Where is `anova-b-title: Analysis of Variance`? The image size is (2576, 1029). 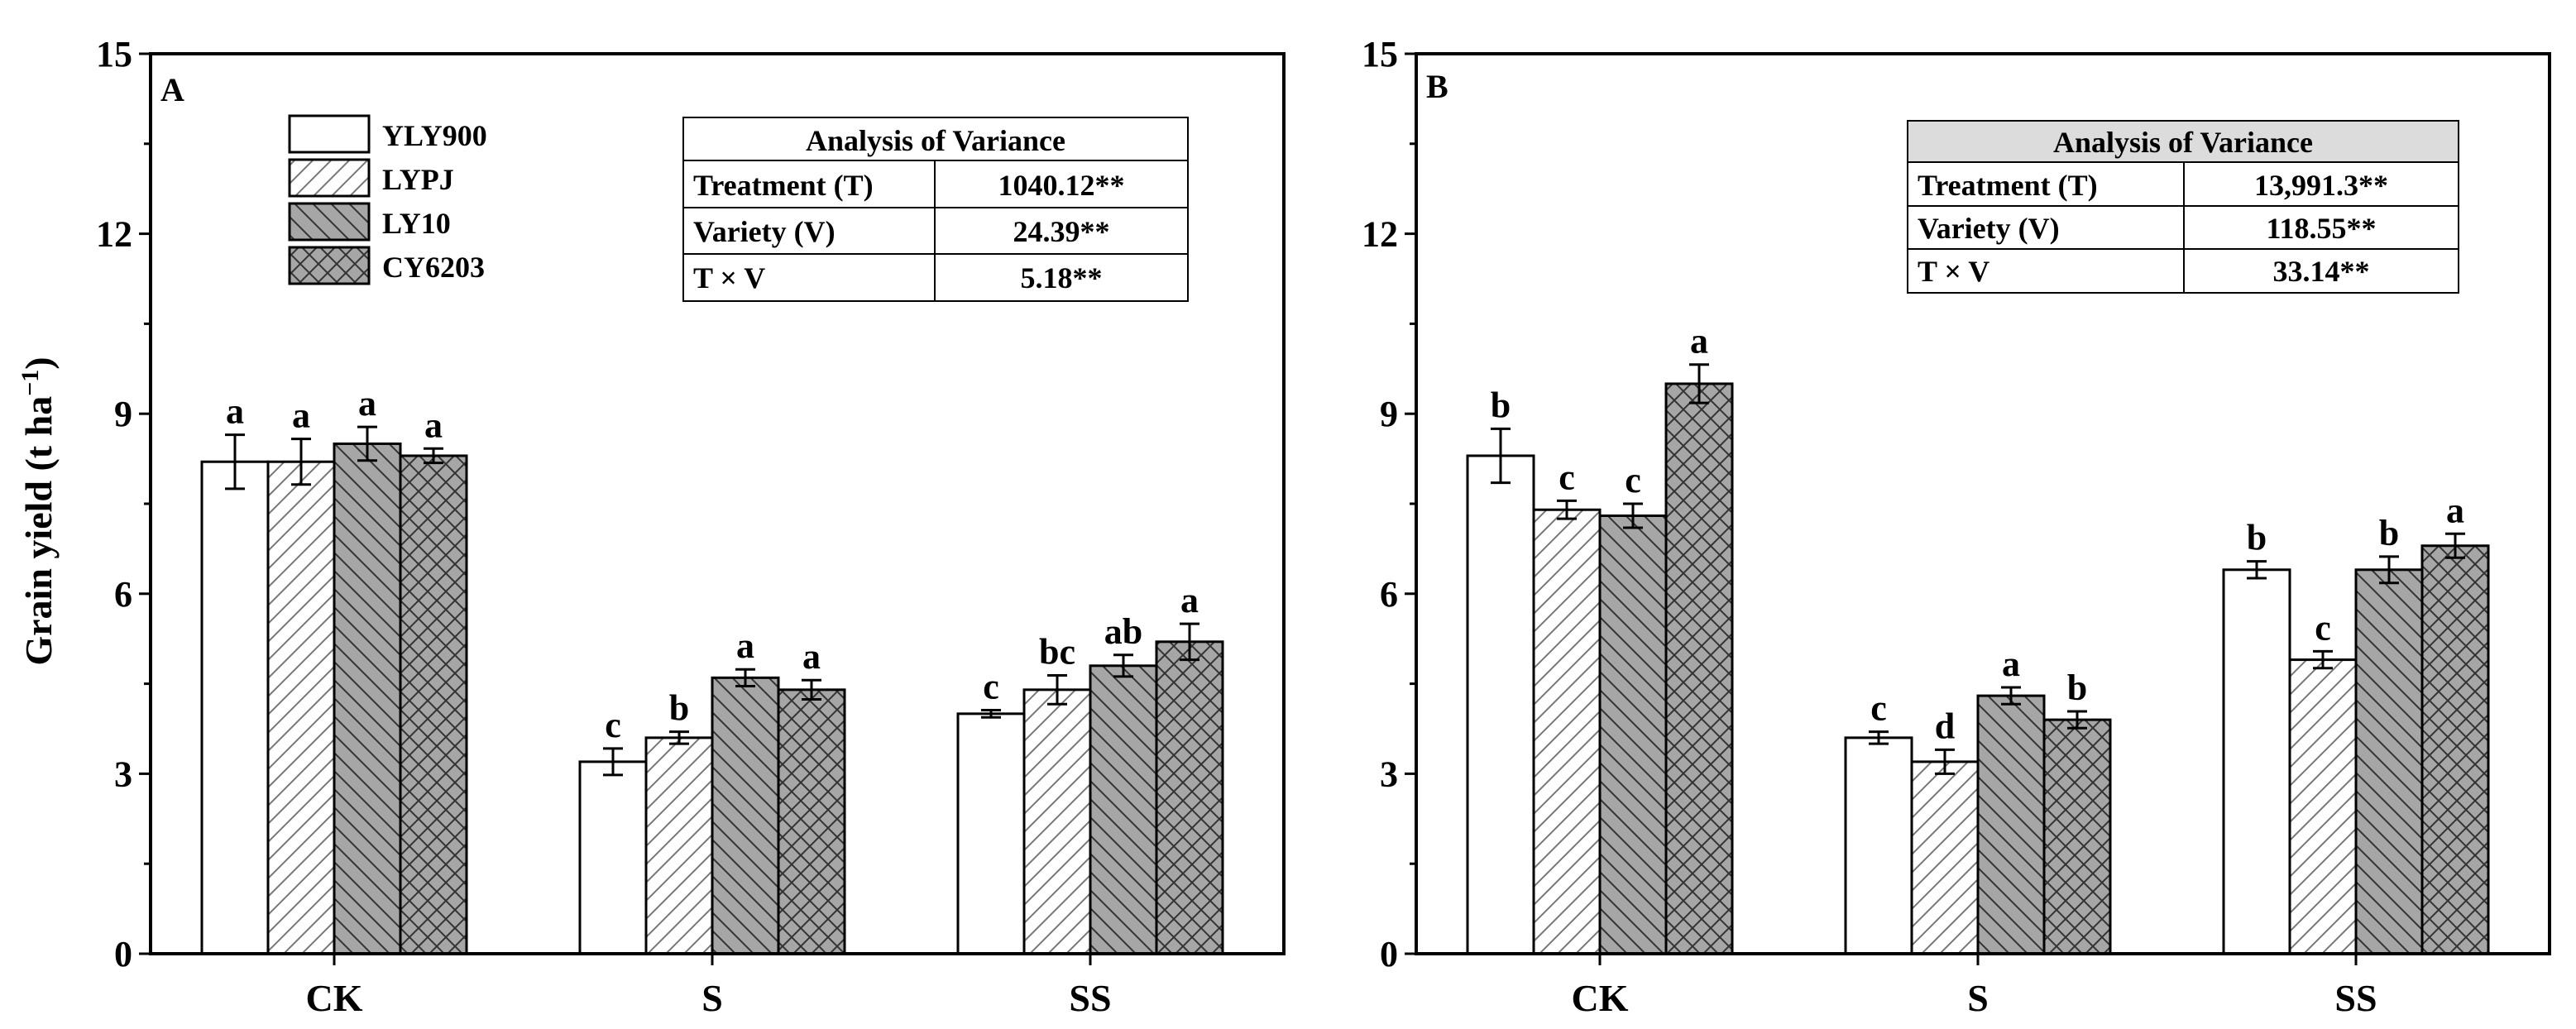 anova-b-title: Analysis of Variance is located at coordinates (2183, 142).